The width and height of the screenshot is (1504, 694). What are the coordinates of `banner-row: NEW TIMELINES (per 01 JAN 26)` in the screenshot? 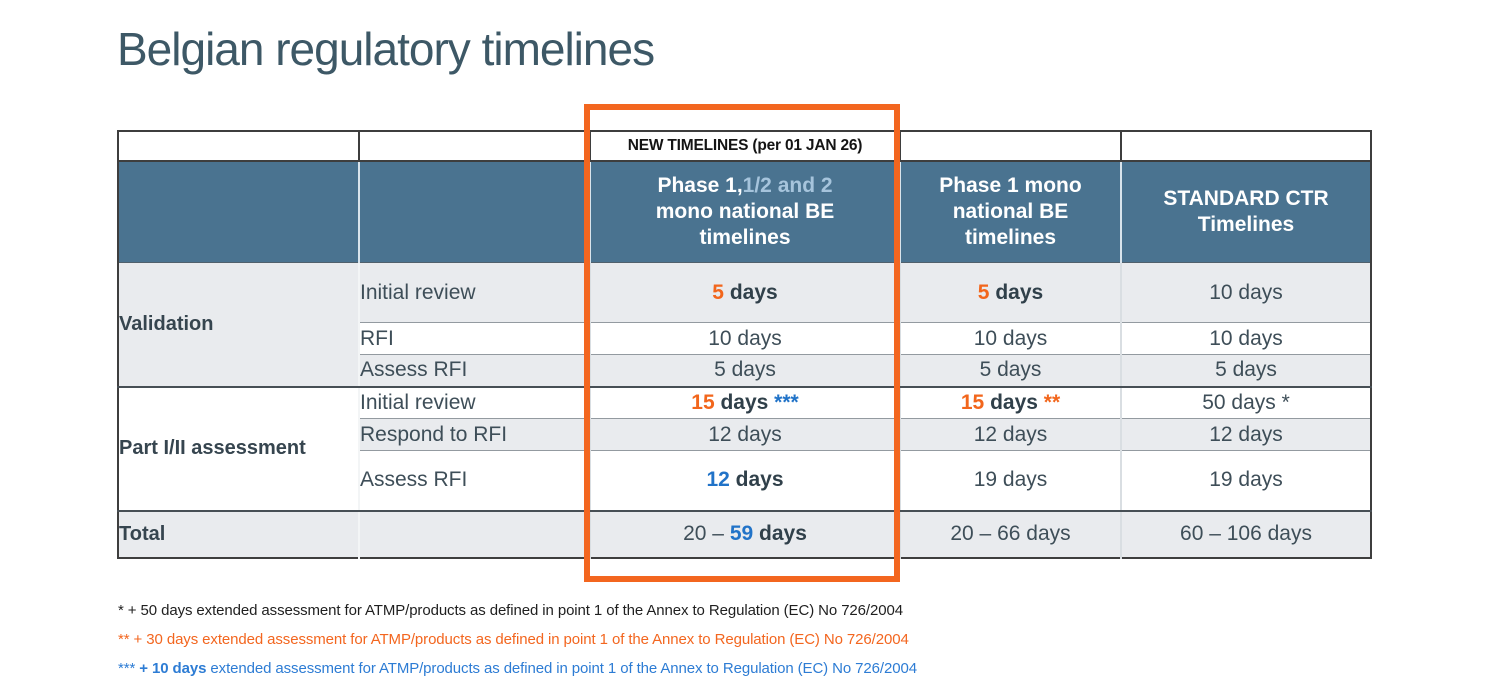 It's located at (744, 146).